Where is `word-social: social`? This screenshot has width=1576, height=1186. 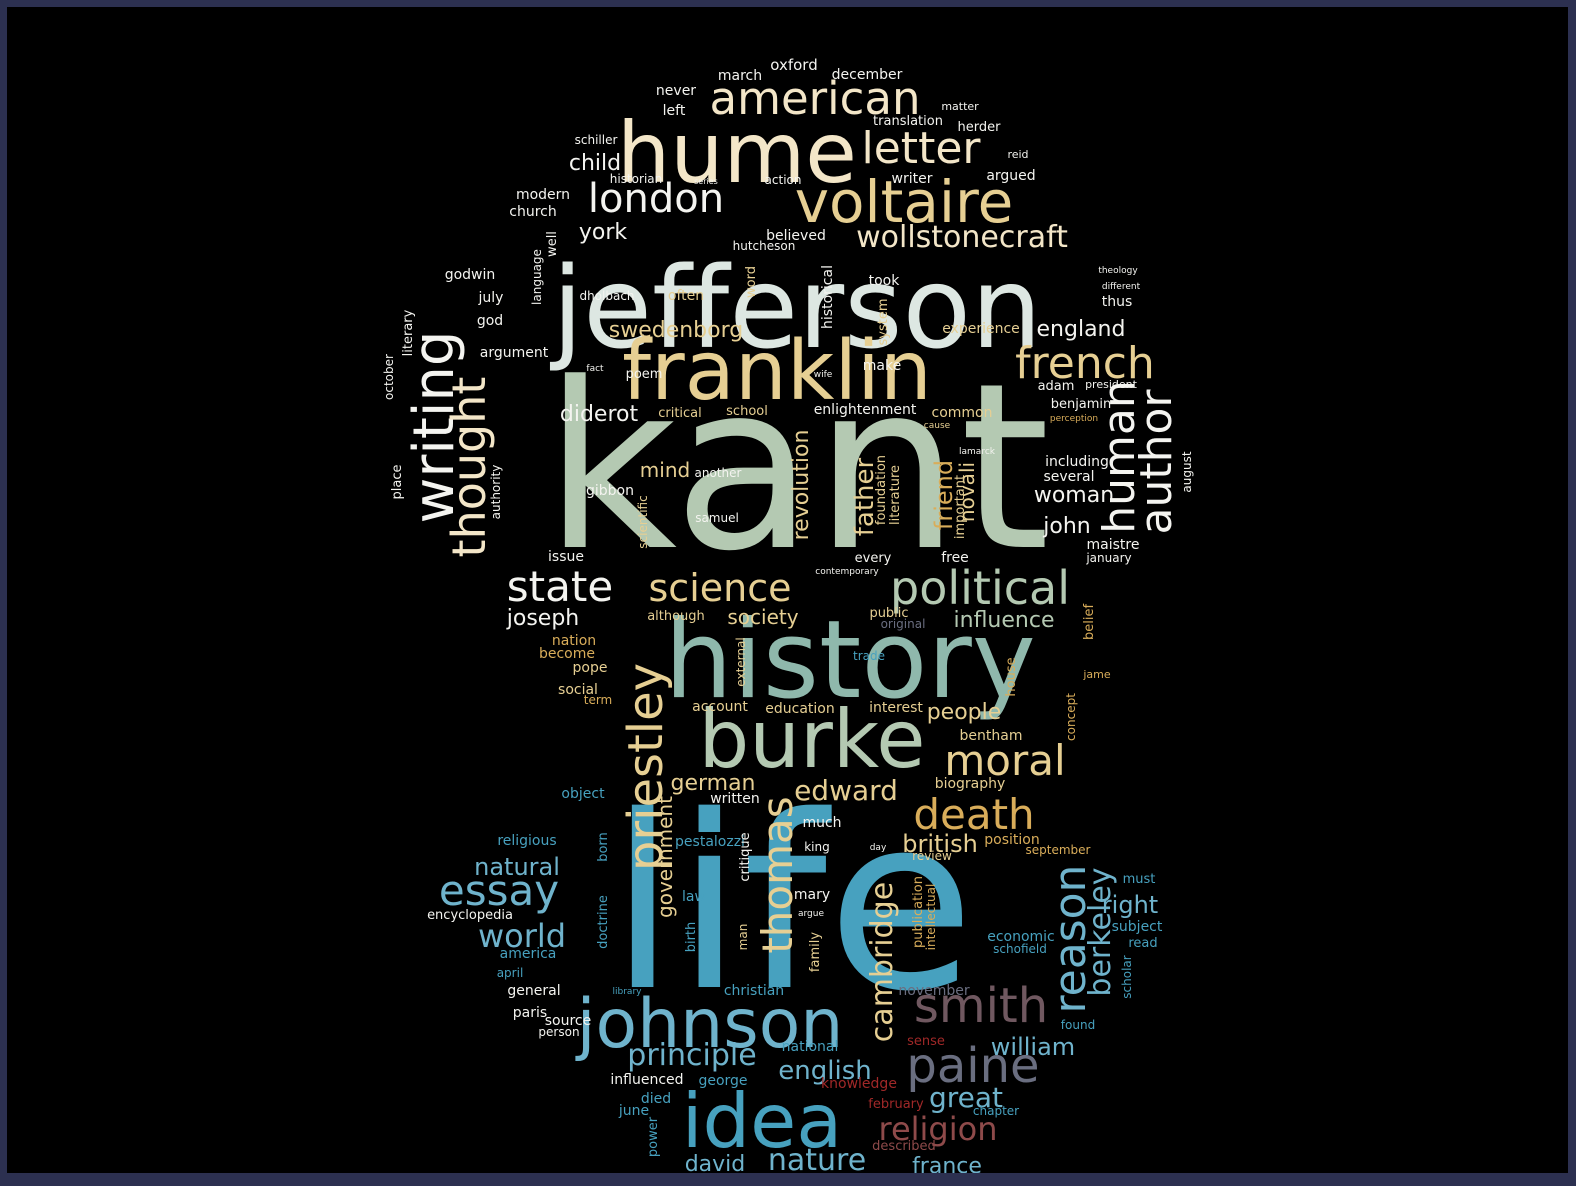 word-social: social is located at coordinates (578, 690).